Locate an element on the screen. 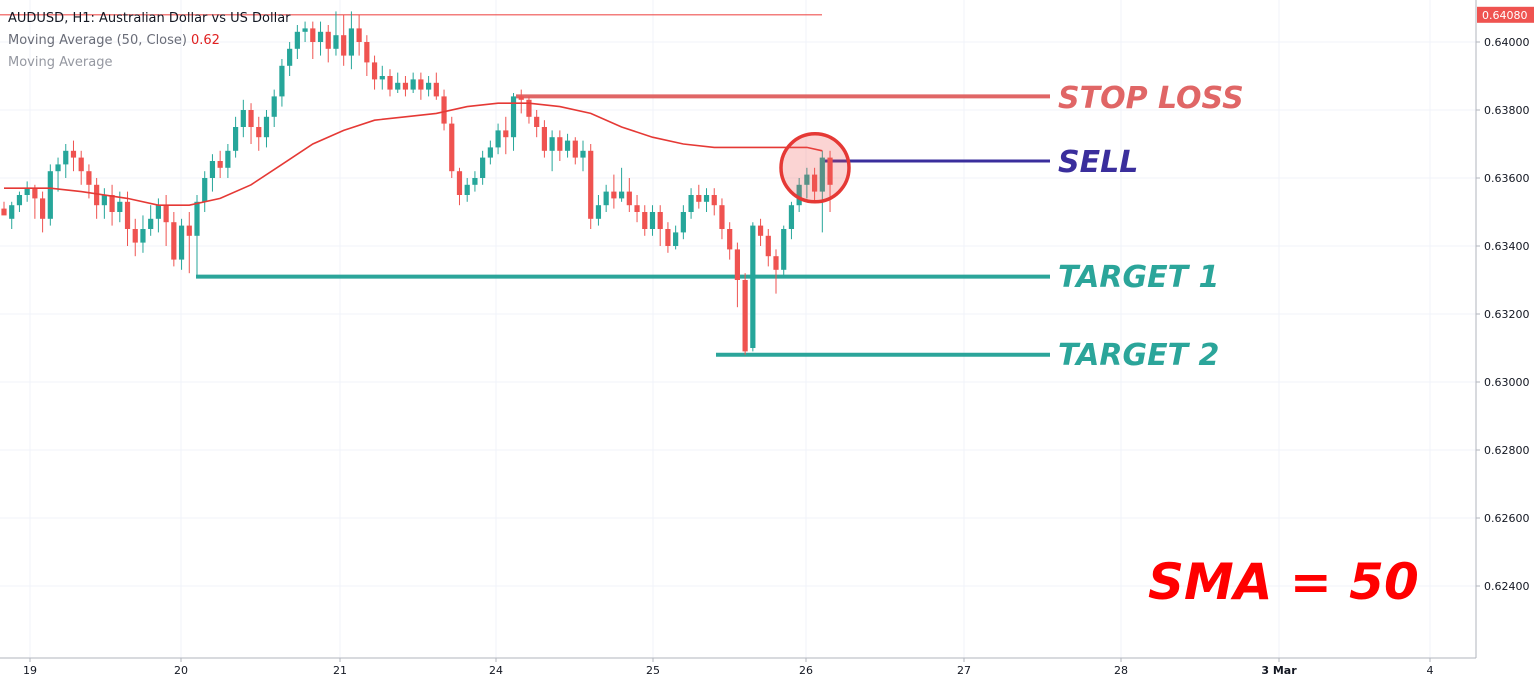 The height and width of the screenshot is (680, 1534). sma-annotation: SMA = 50 is located at coordinates (1283, 582).